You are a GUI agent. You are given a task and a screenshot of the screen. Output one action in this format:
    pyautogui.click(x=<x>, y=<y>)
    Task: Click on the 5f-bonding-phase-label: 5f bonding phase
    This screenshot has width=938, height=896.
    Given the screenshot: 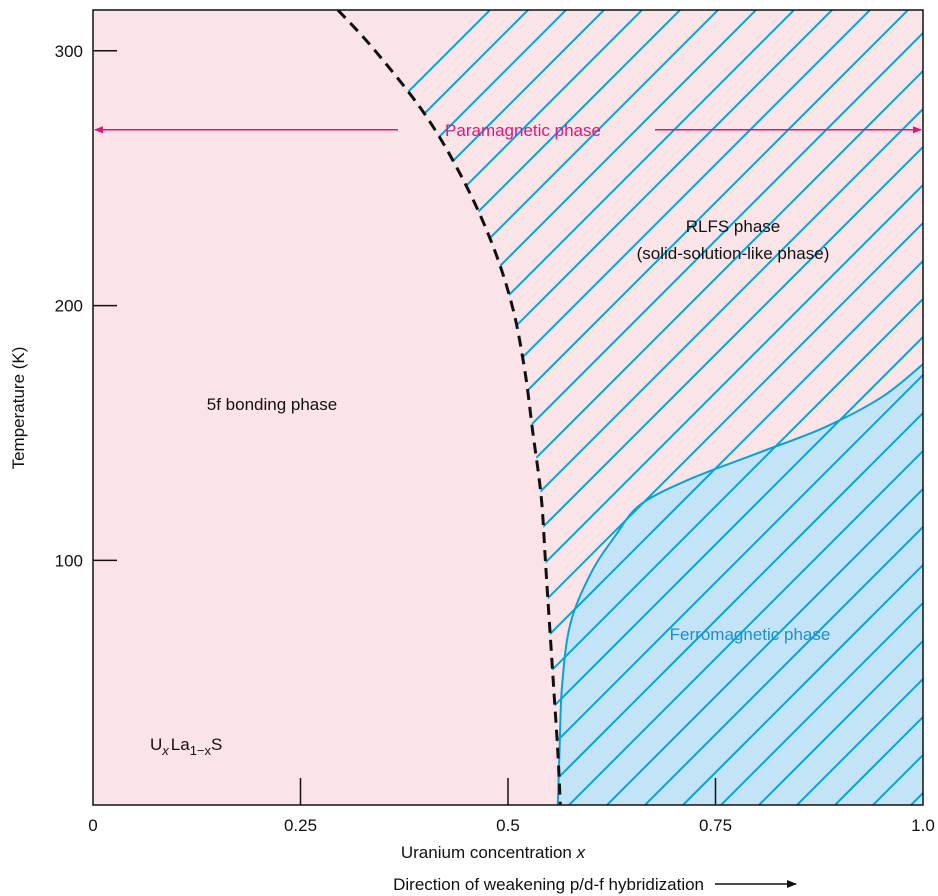 What is the action you would take?
    pyautogui.click(x=272, y=404)
    